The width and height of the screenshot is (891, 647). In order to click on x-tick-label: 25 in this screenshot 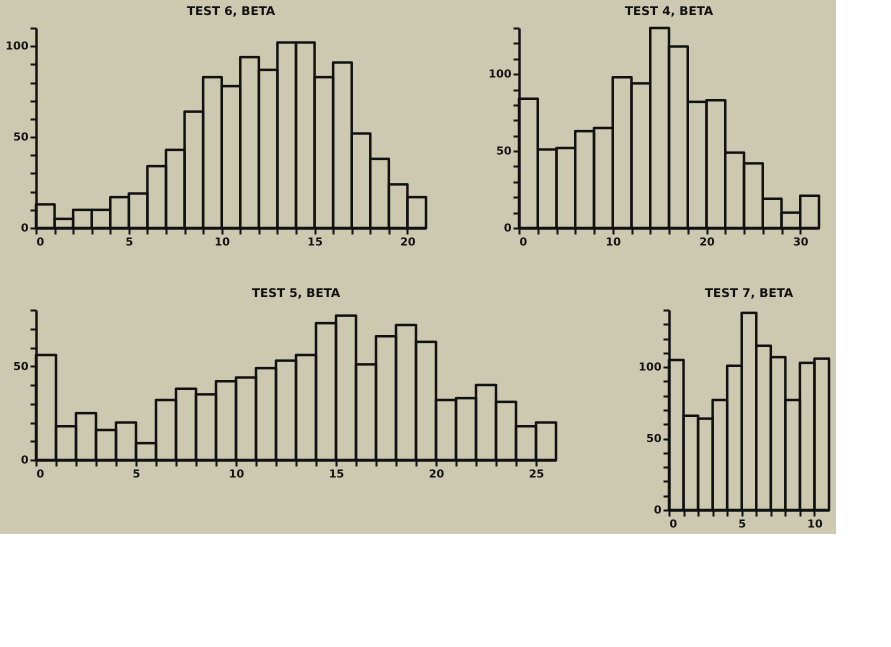, I will do `click(536, 474)`.